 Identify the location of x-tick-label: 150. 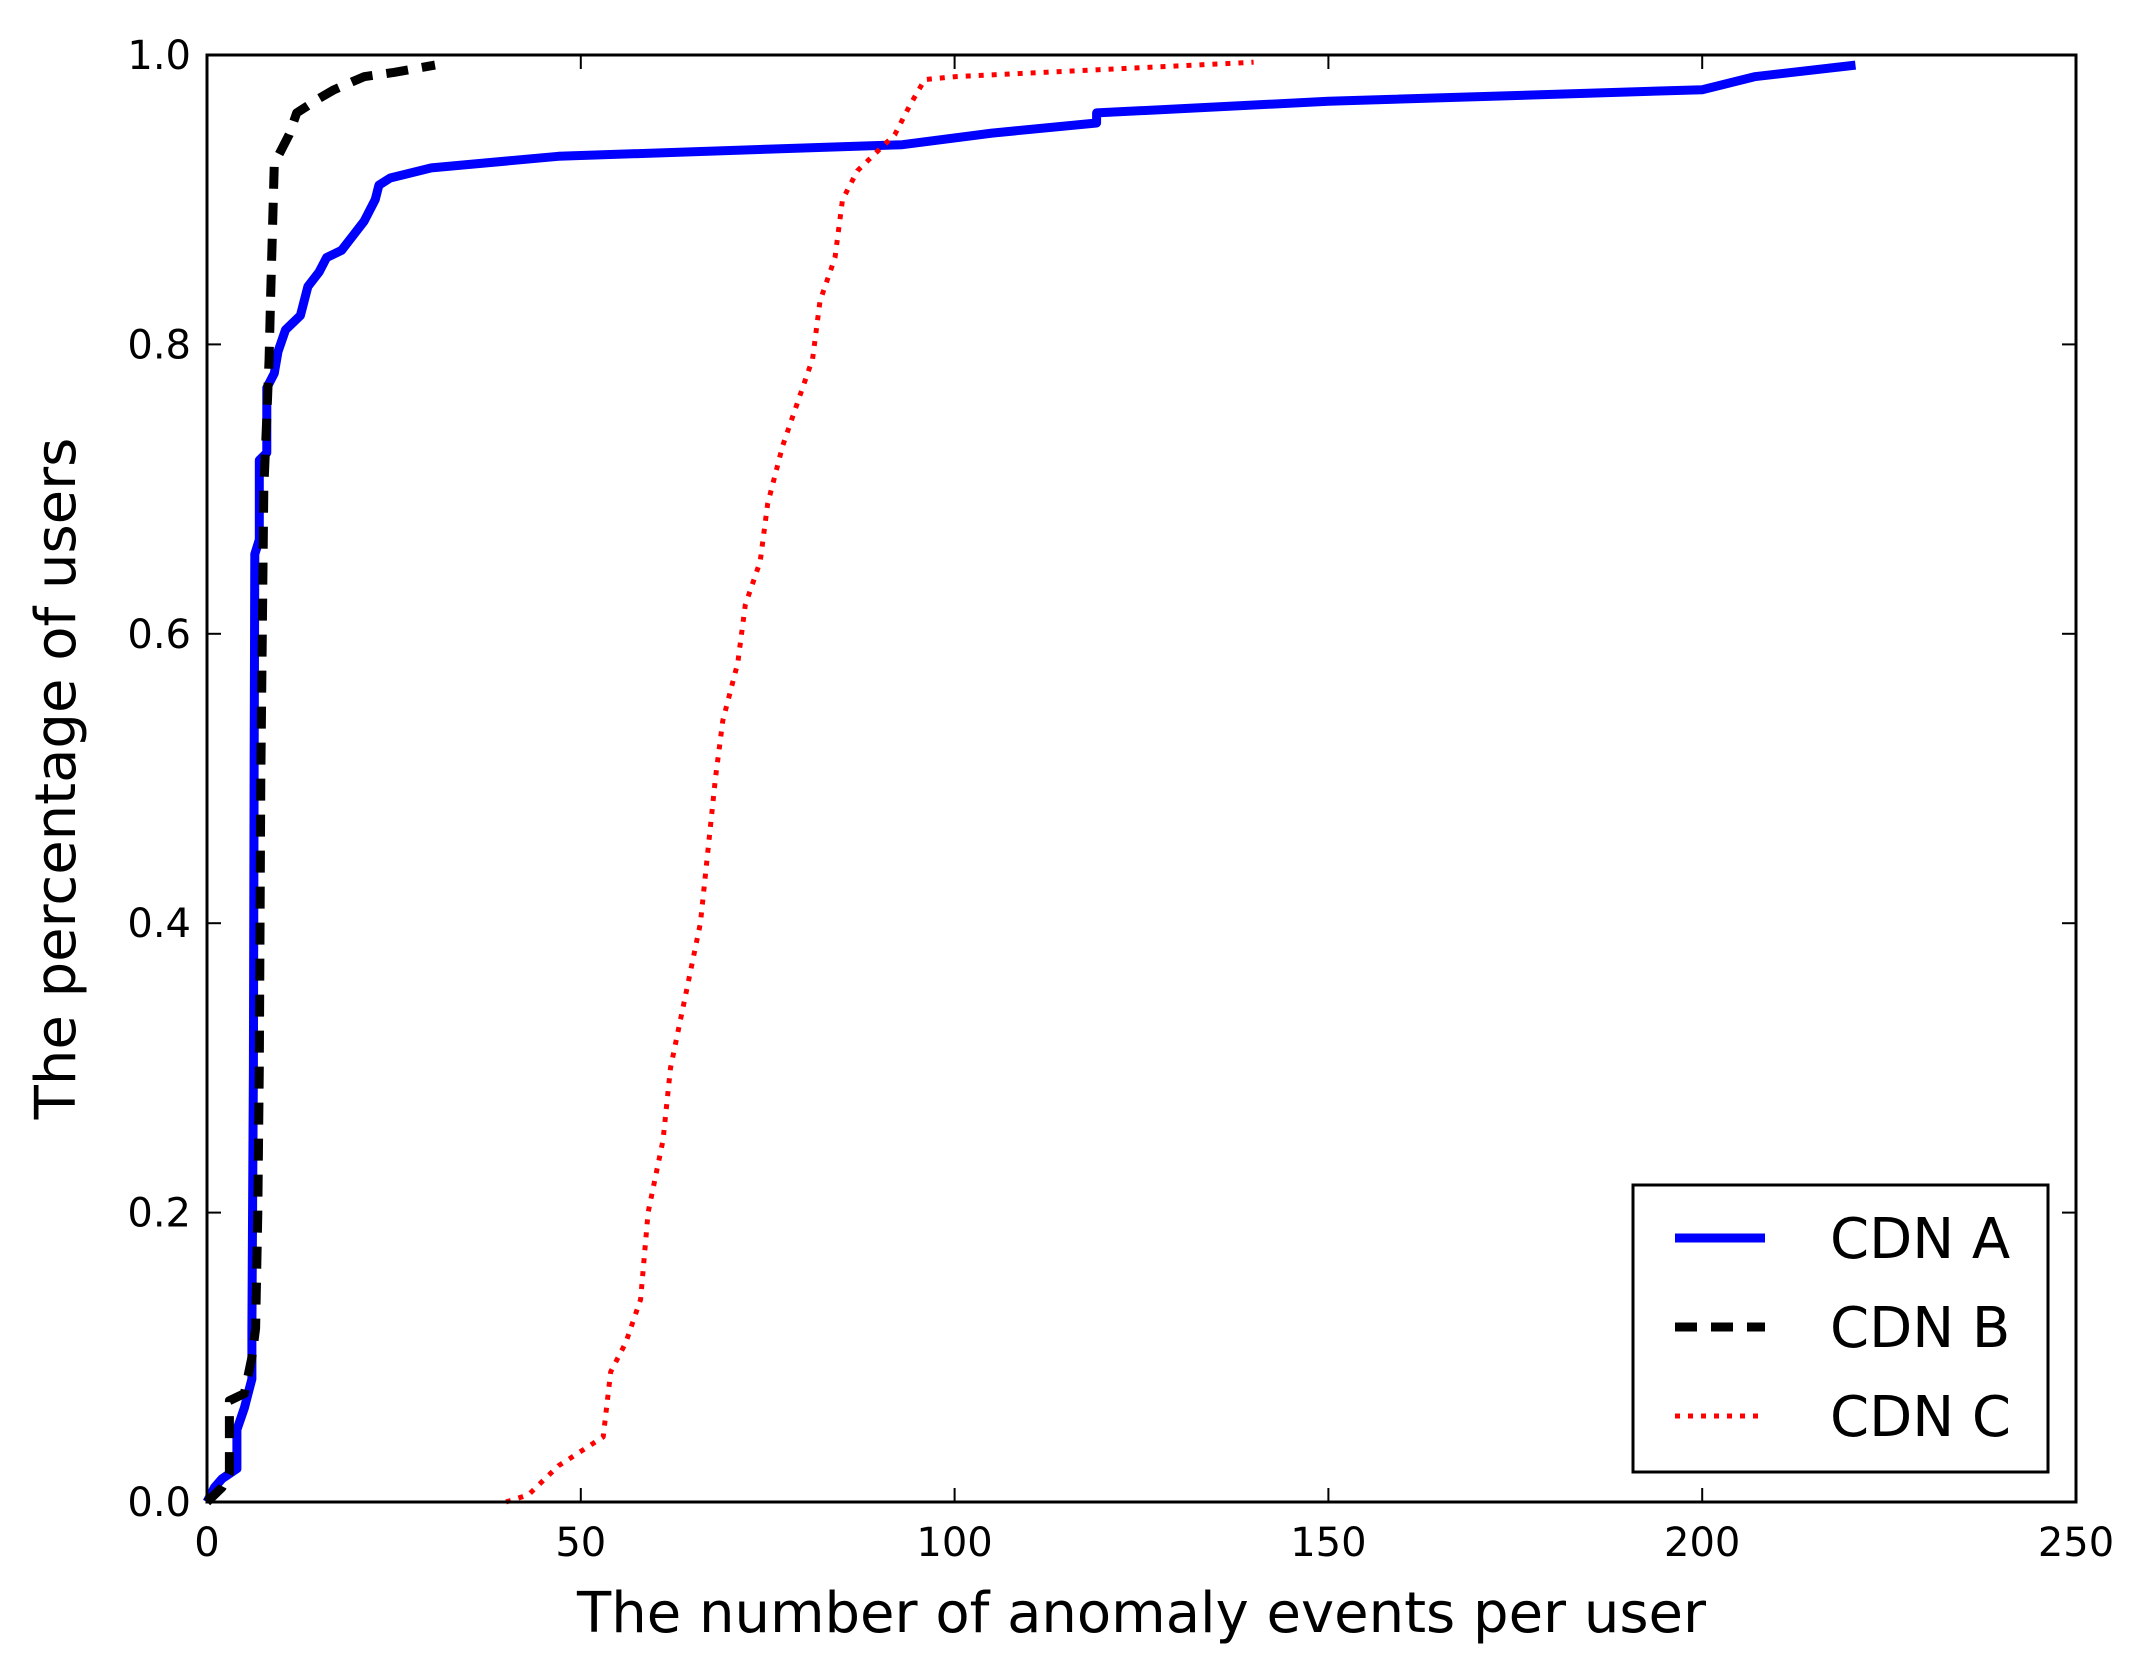
(1328, 1543).